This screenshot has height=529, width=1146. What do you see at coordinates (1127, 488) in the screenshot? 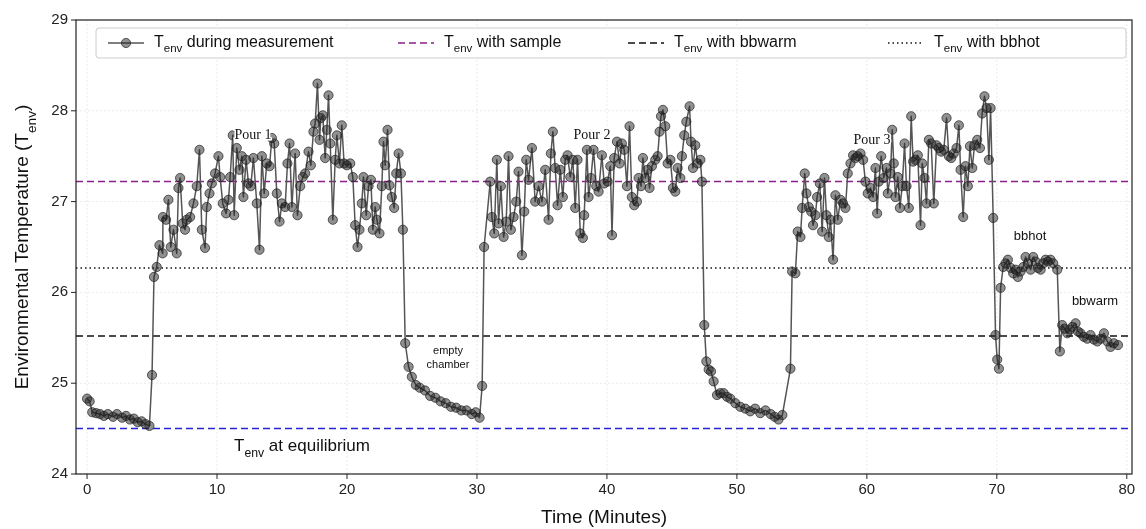
I see `x-tick-label: 80` at bounding box center [1127, 488].